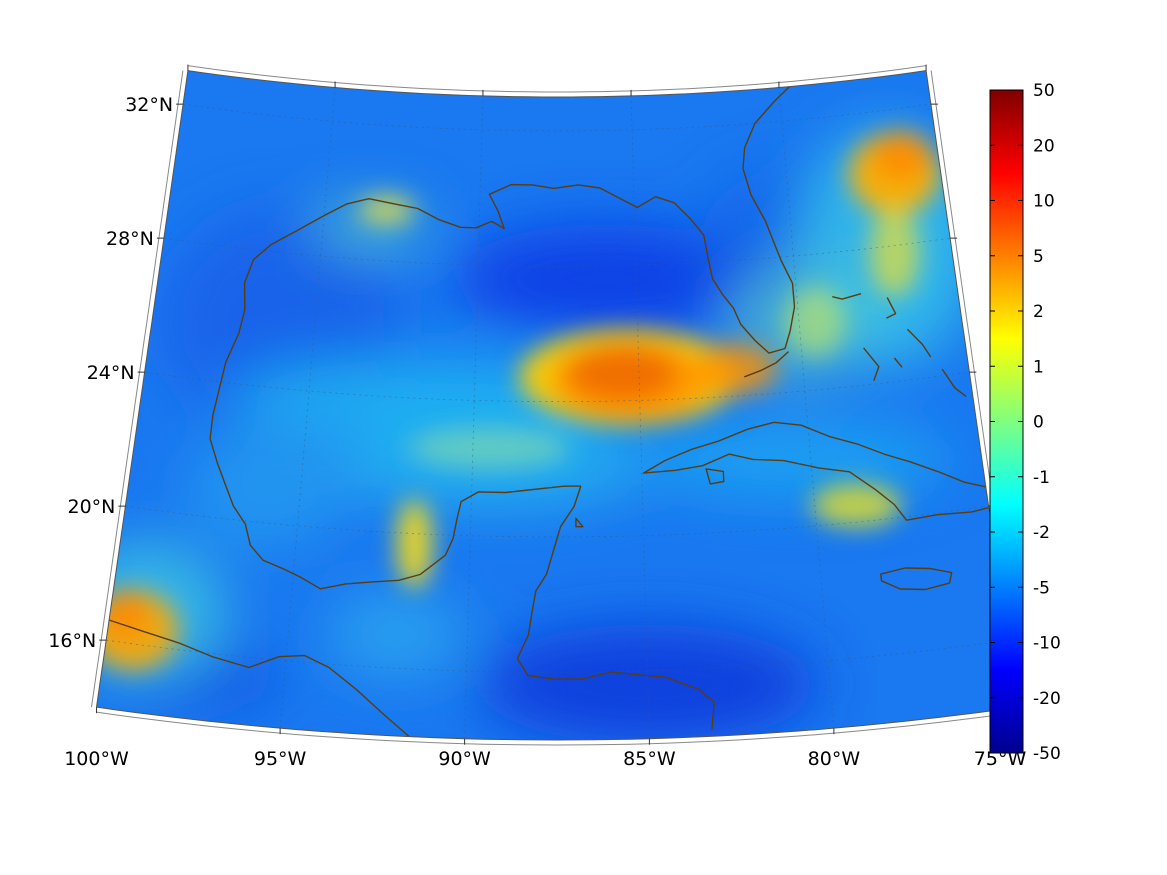 The height and width of the screenshot is (875, 1167). What do you see at coordinates (149, 105) in the screenshot?
I see `latitude-label: 32°N` at bounding box center [149, 105].